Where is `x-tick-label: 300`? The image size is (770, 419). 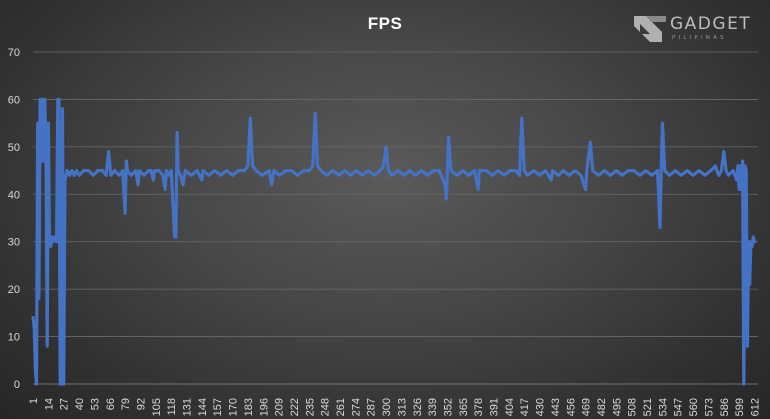
x-tick-label: 300 is located at coordinates (387, 407).